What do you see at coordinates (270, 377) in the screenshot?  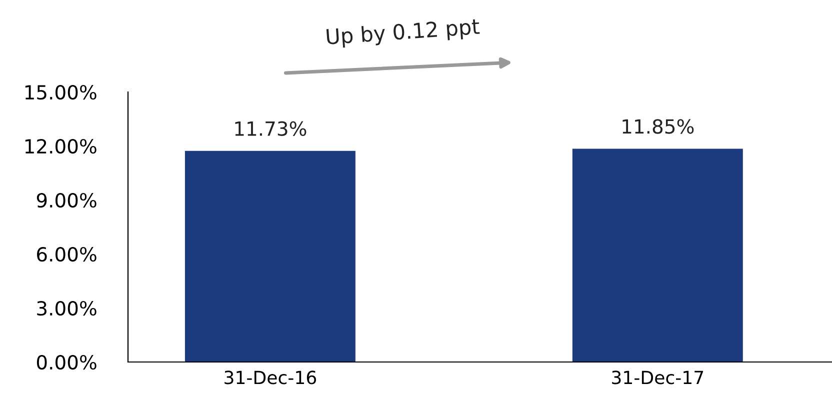 I see `x-tick-label: 31-Dec-16` at bounding box center [270, 377].